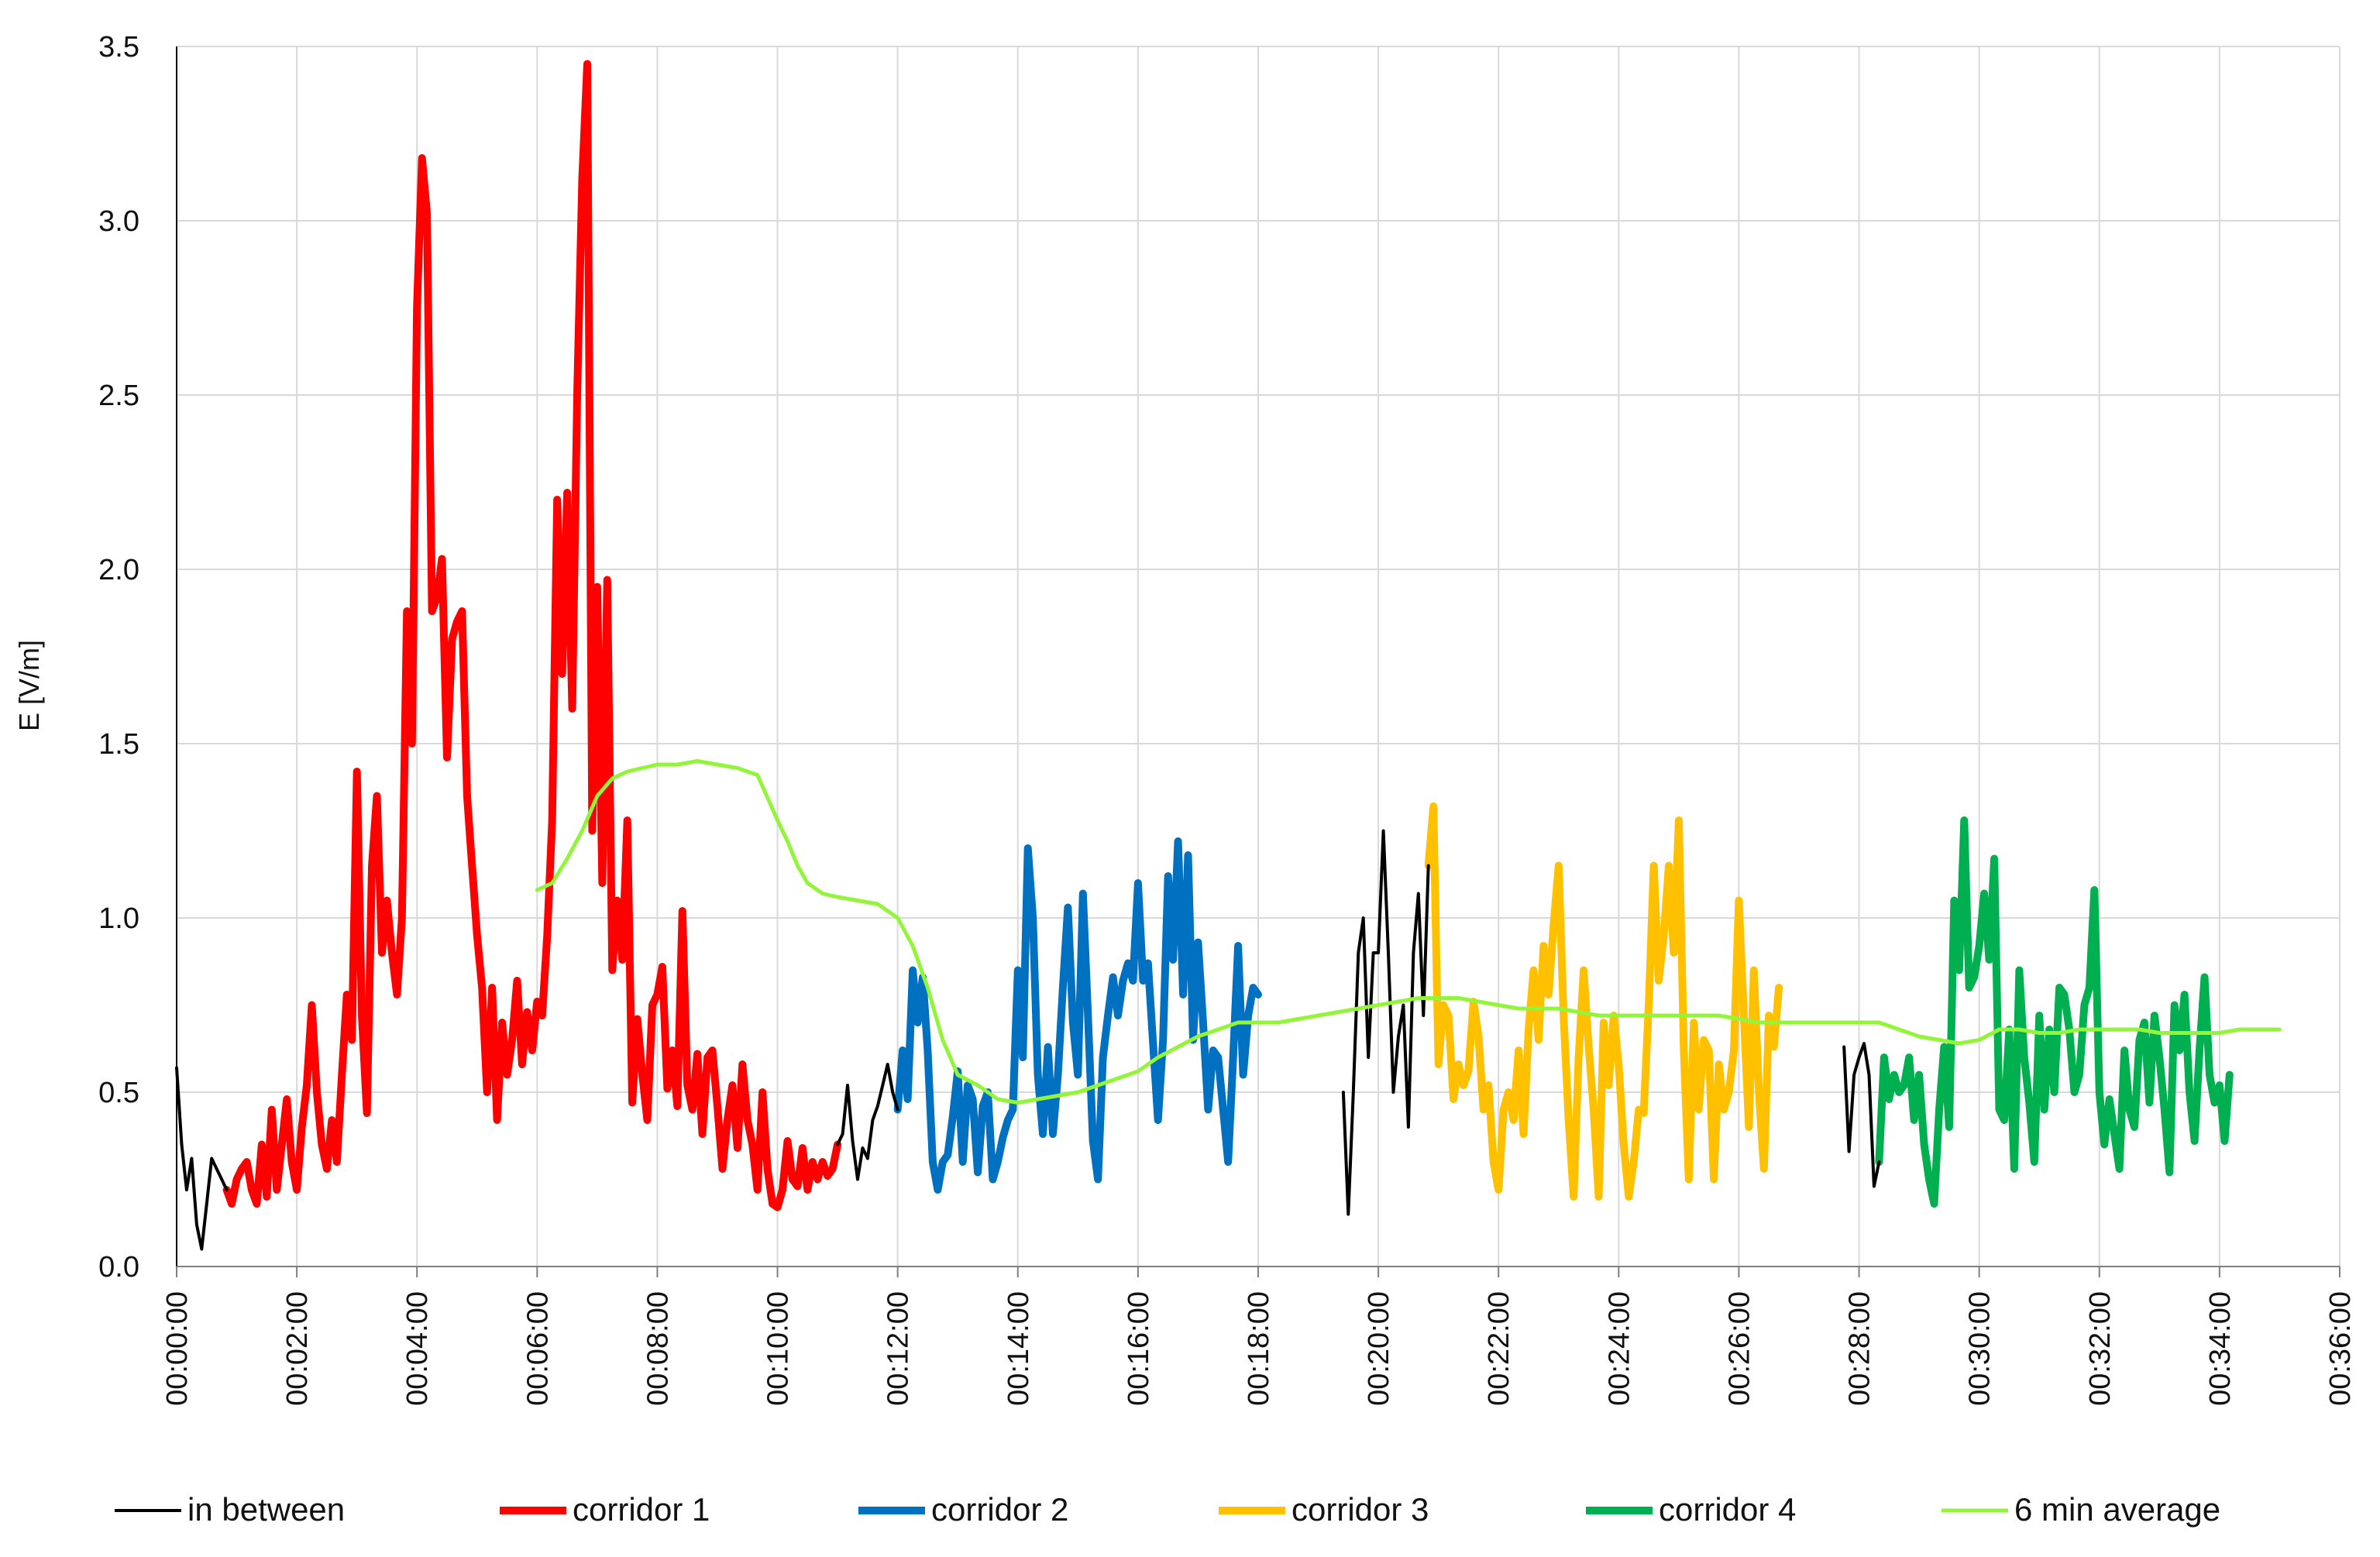  I want to click on x-tick-label: 00:26:00, so click(1740, 1348).